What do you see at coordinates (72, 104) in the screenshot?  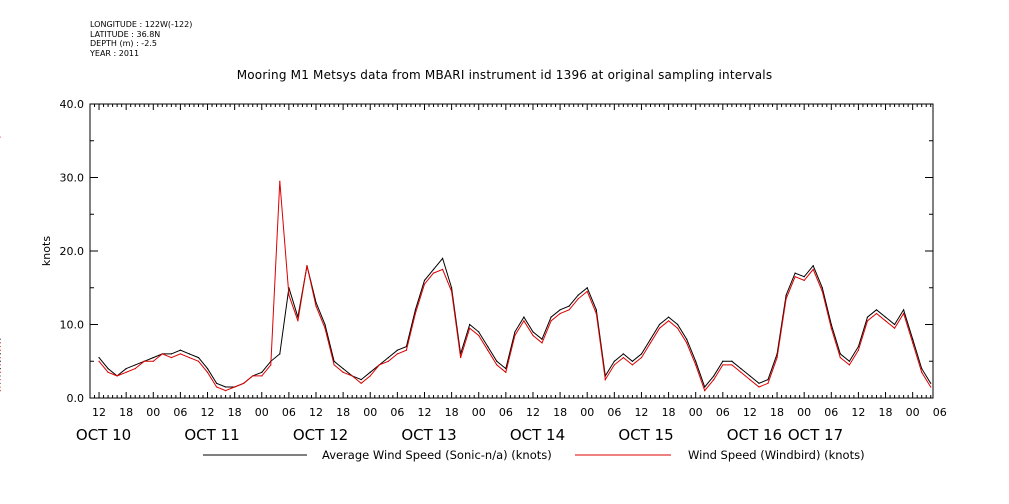 I see `y-tick-label: 40.0` at bounding box center [72, 104].